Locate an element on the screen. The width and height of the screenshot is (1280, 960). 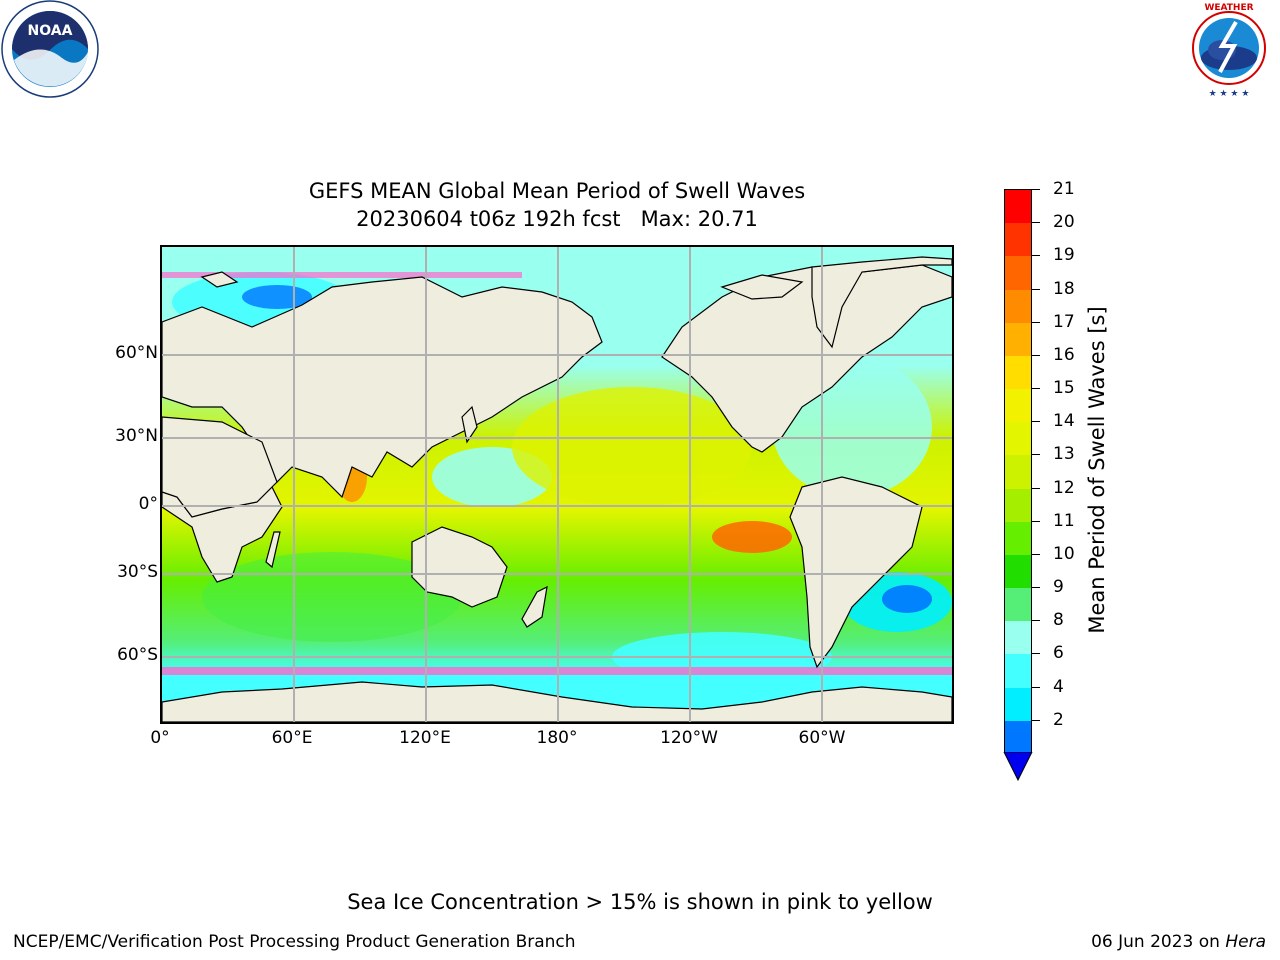
svg-text: WEATHER is located at coordinates (1228, 8).